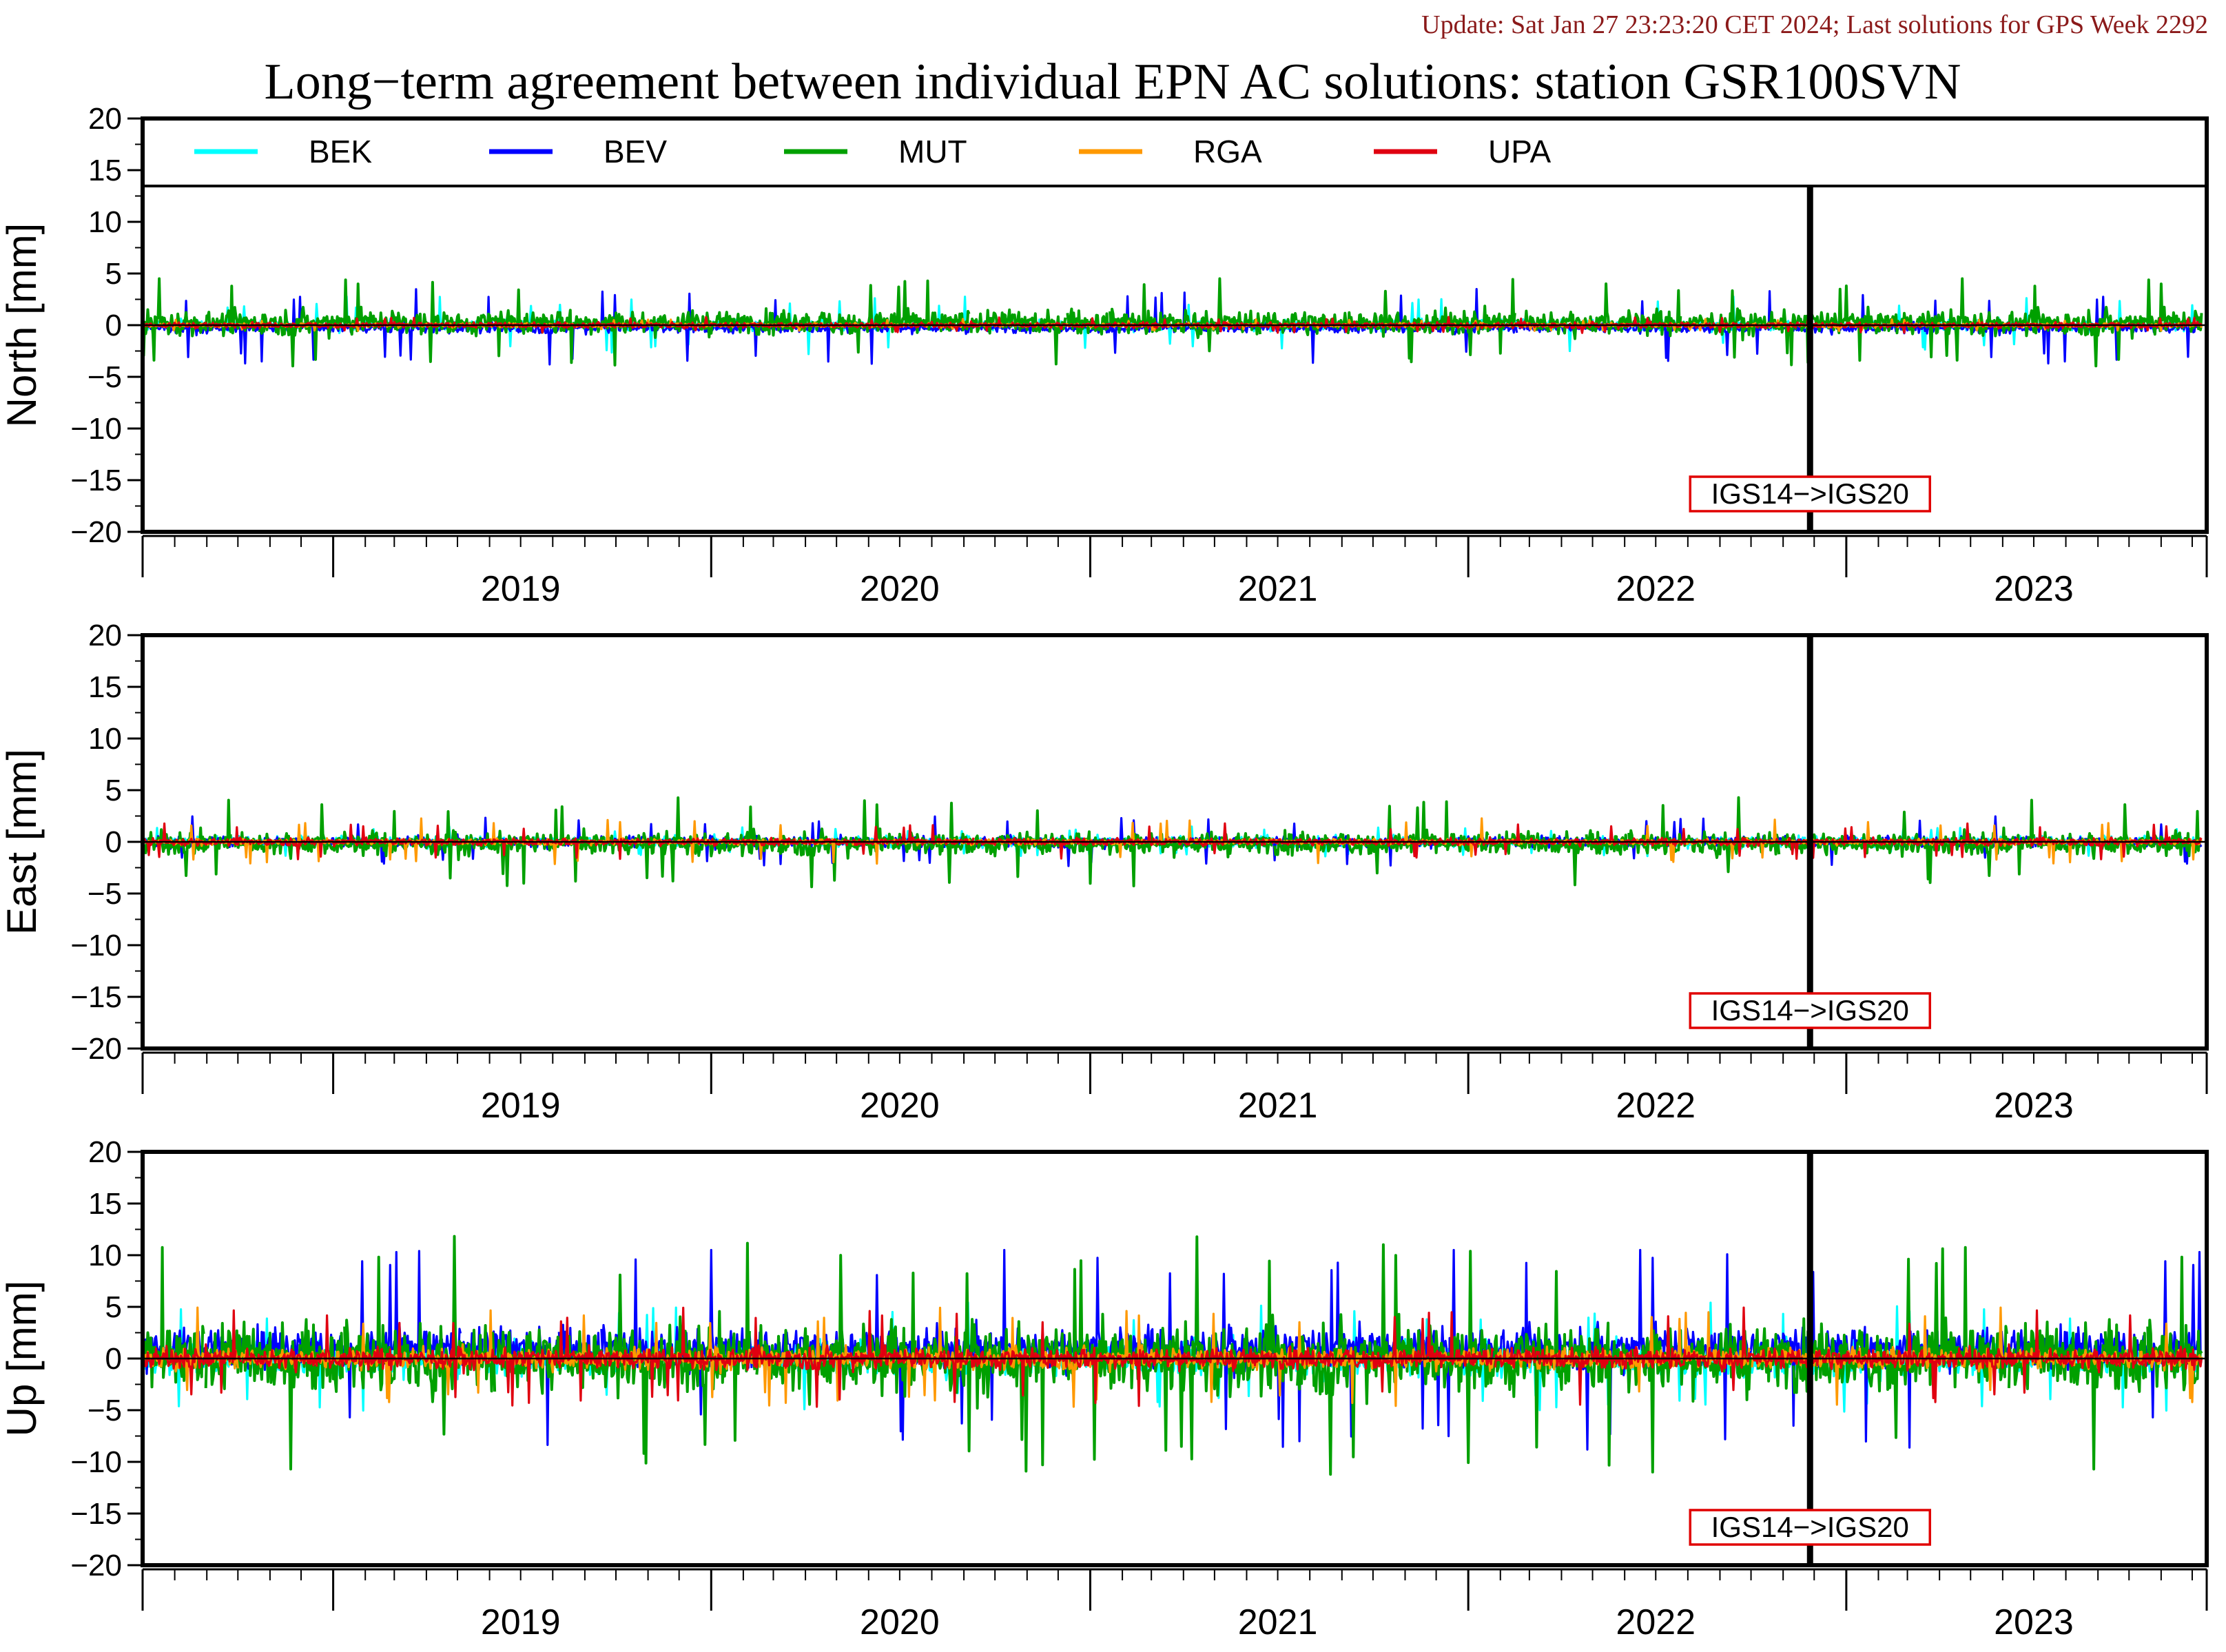 The height and width of the screenshot is (1652, 2226). I want to click on legend-label-bek: BEK, so click(340, 151).